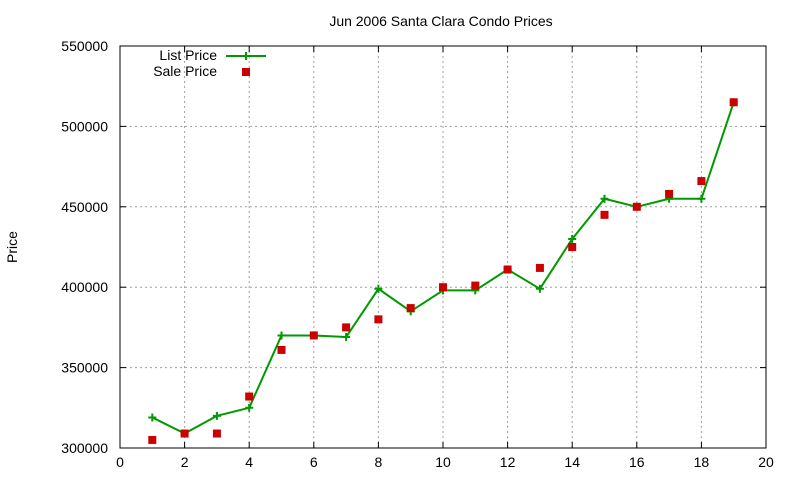  I want to click on y-tick-label: 350000, so click(84, 368).